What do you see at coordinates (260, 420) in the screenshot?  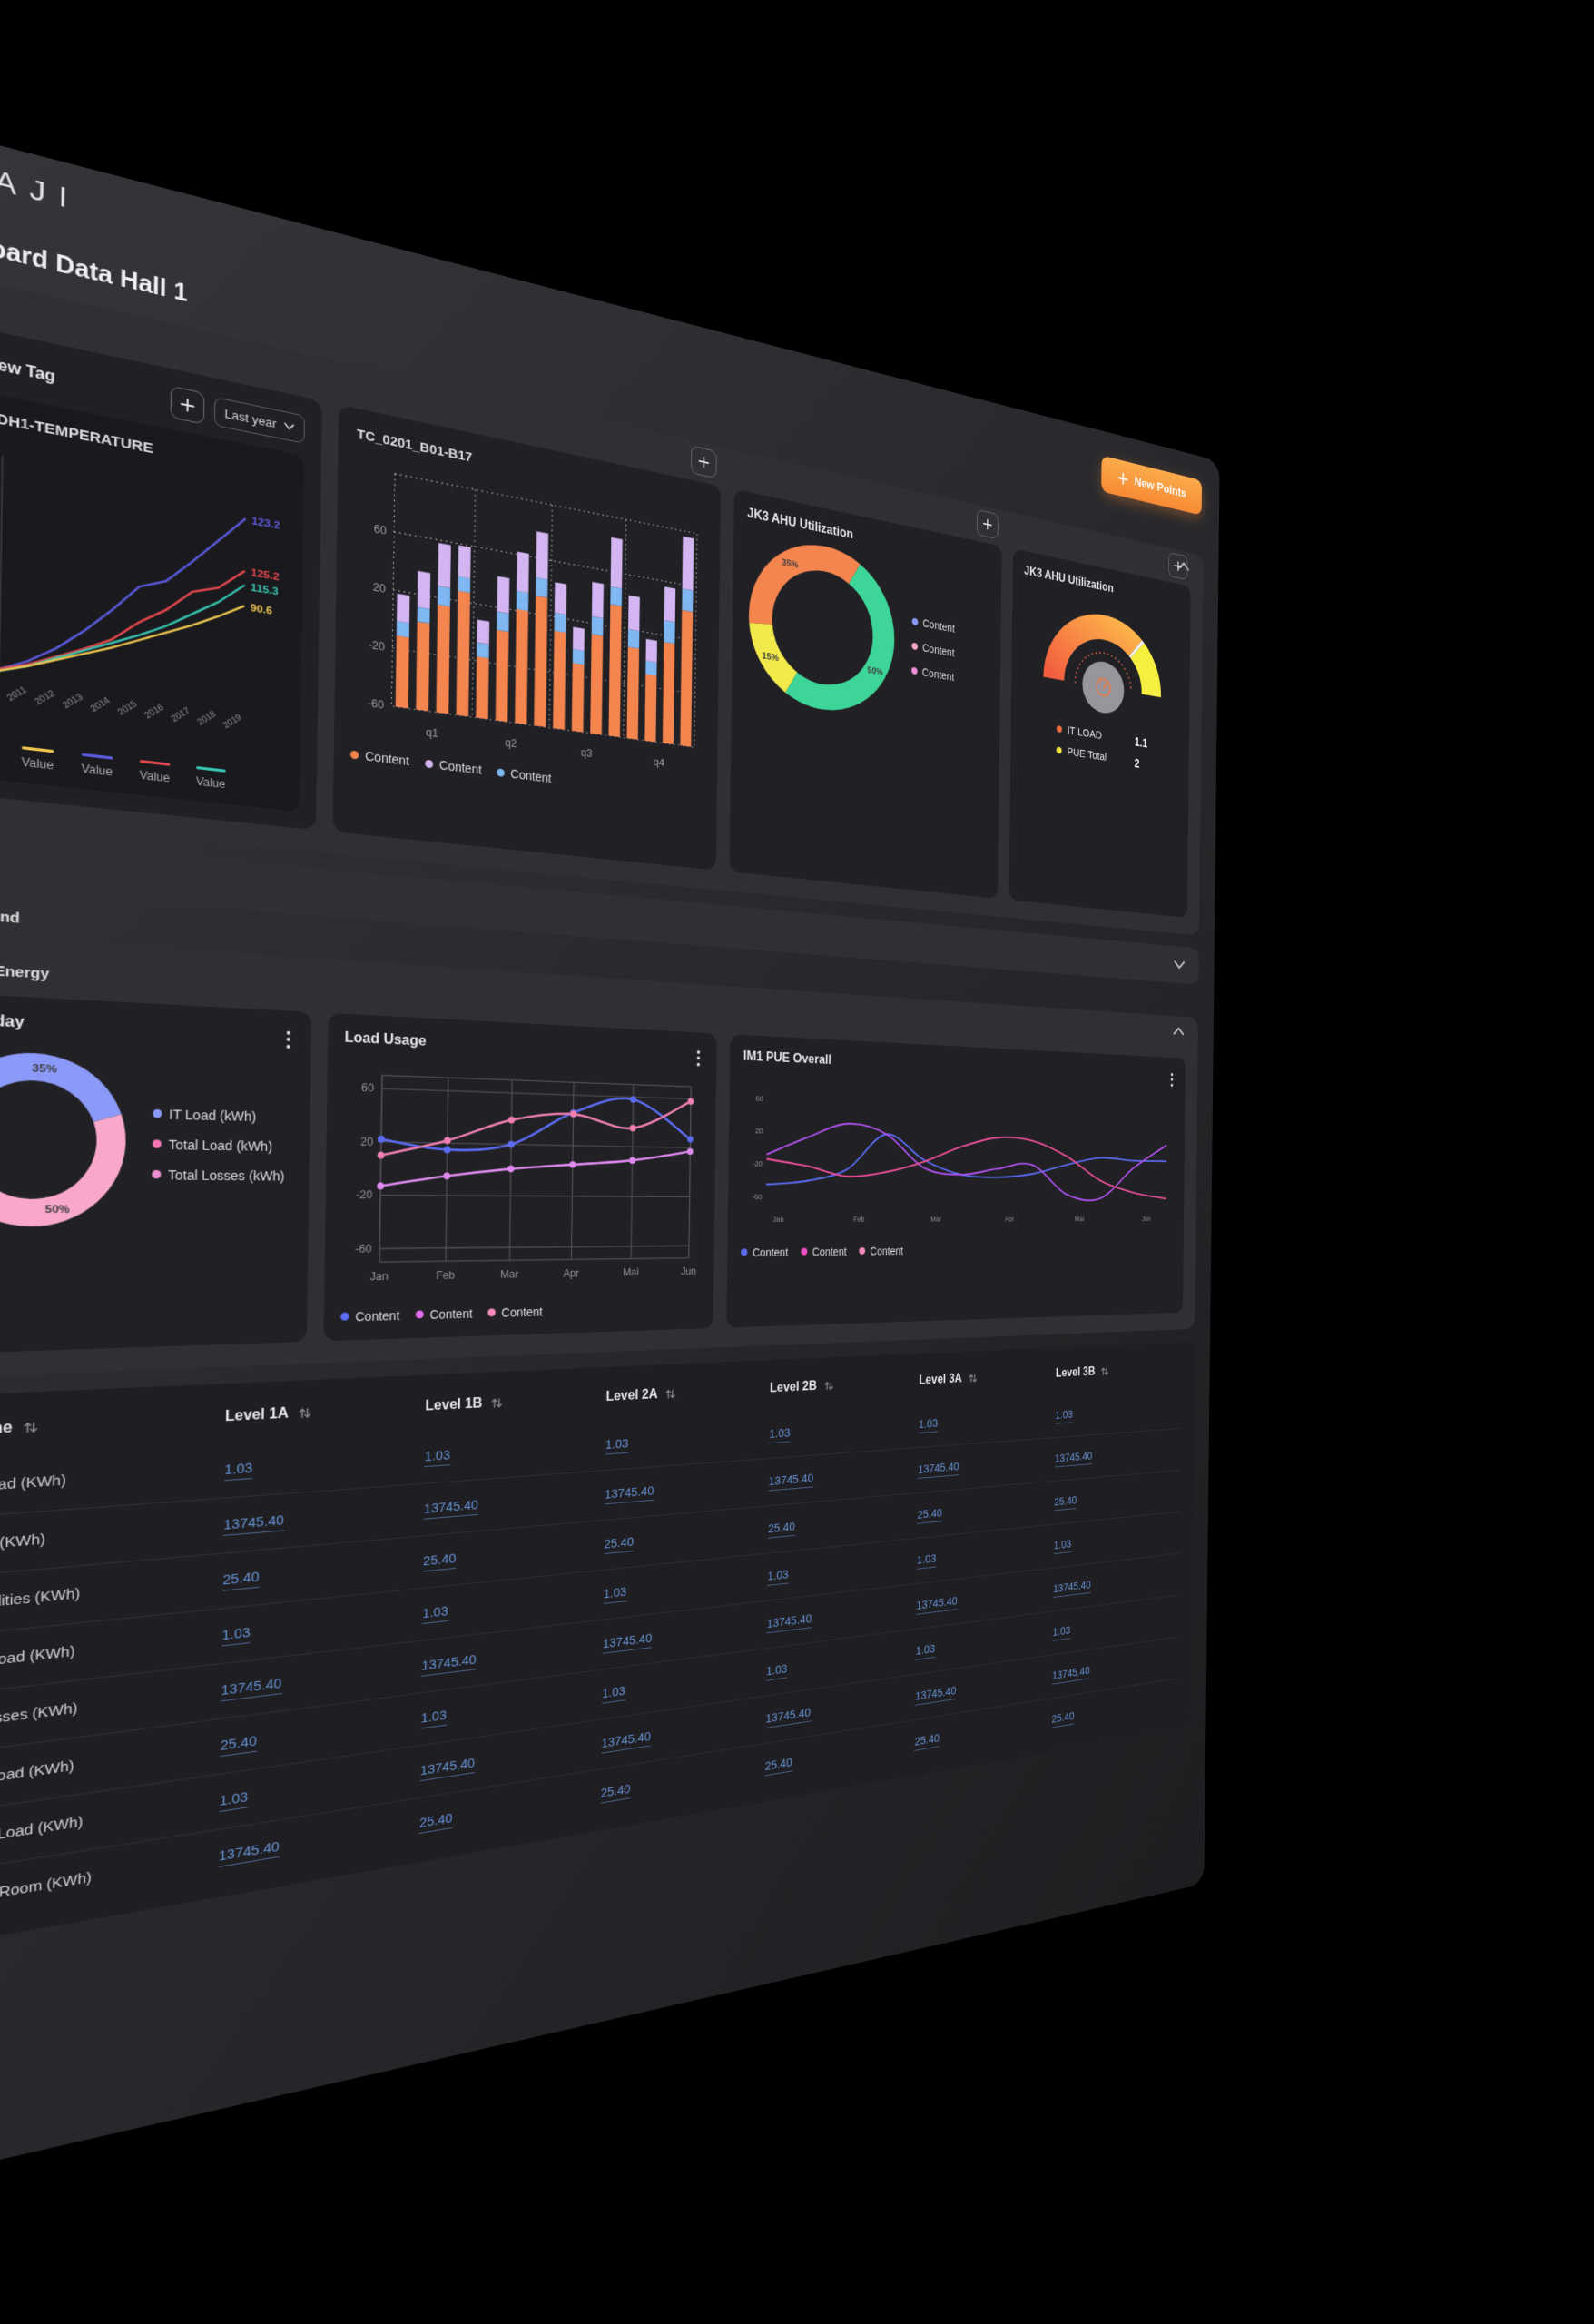 I see `time-range-select: Last year` at bounding box center [260, 420].